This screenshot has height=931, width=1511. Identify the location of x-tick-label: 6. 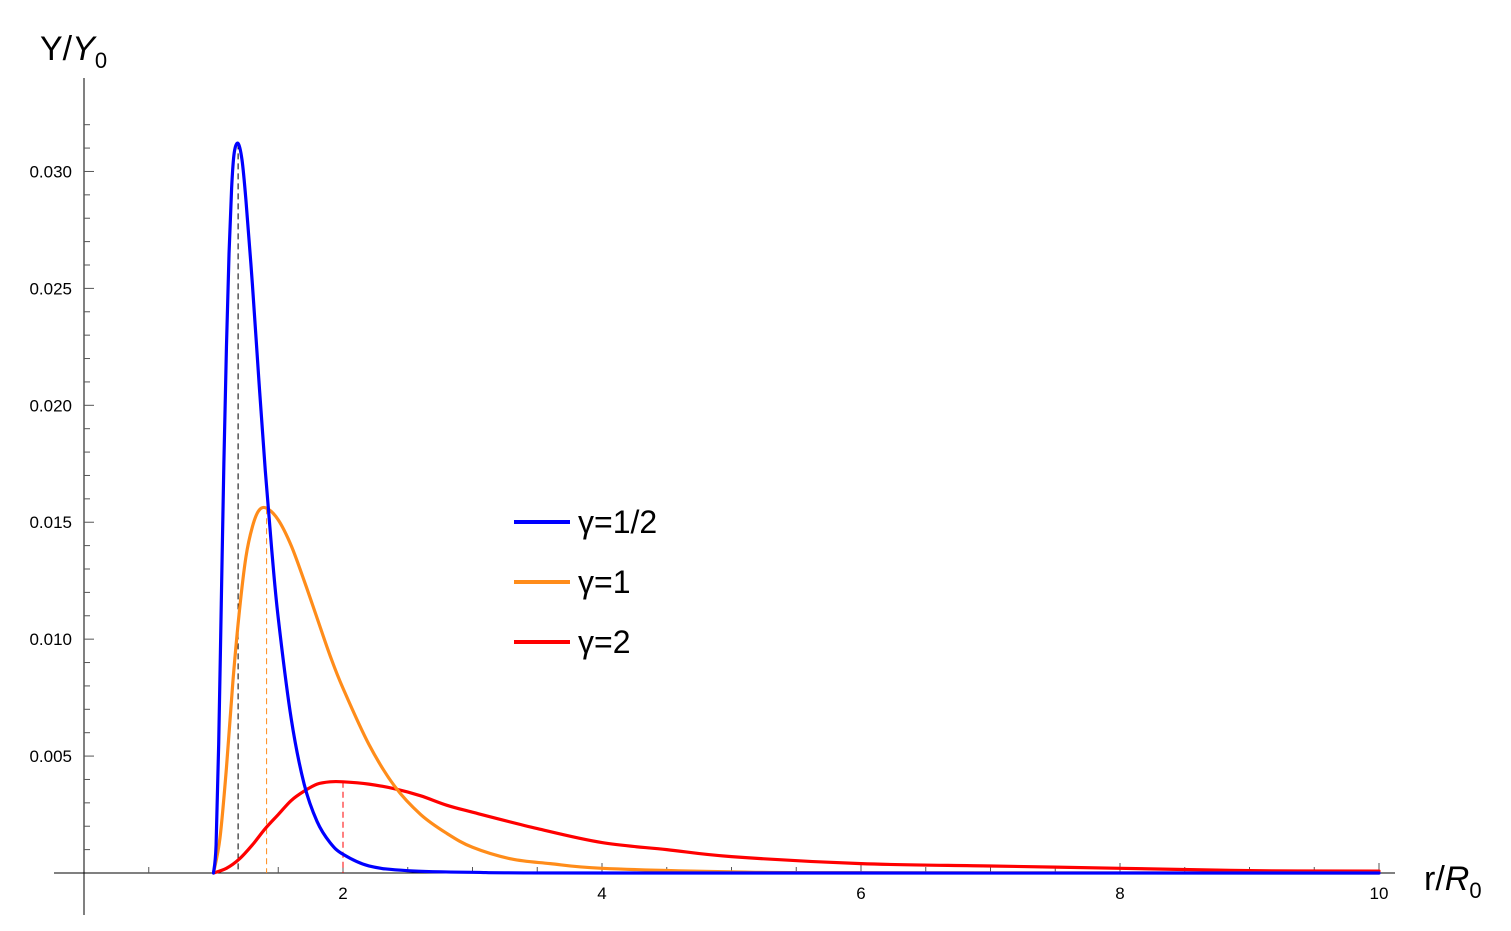
(860, 893).